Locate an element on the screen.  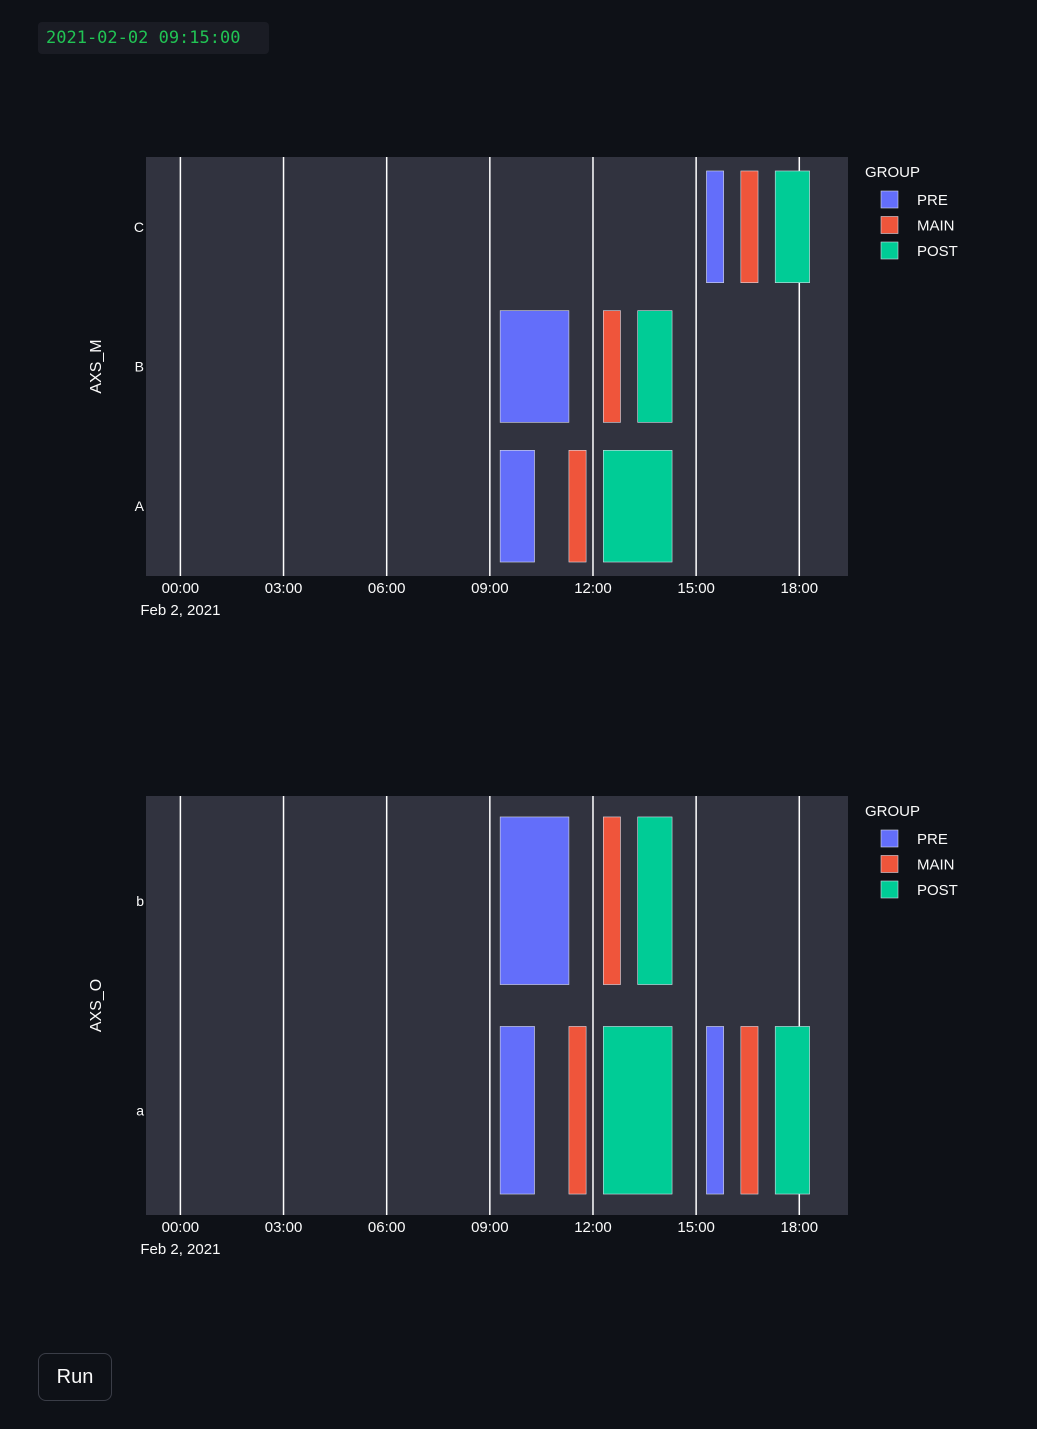
run-button: Run is located at coordinates (75, 1377).